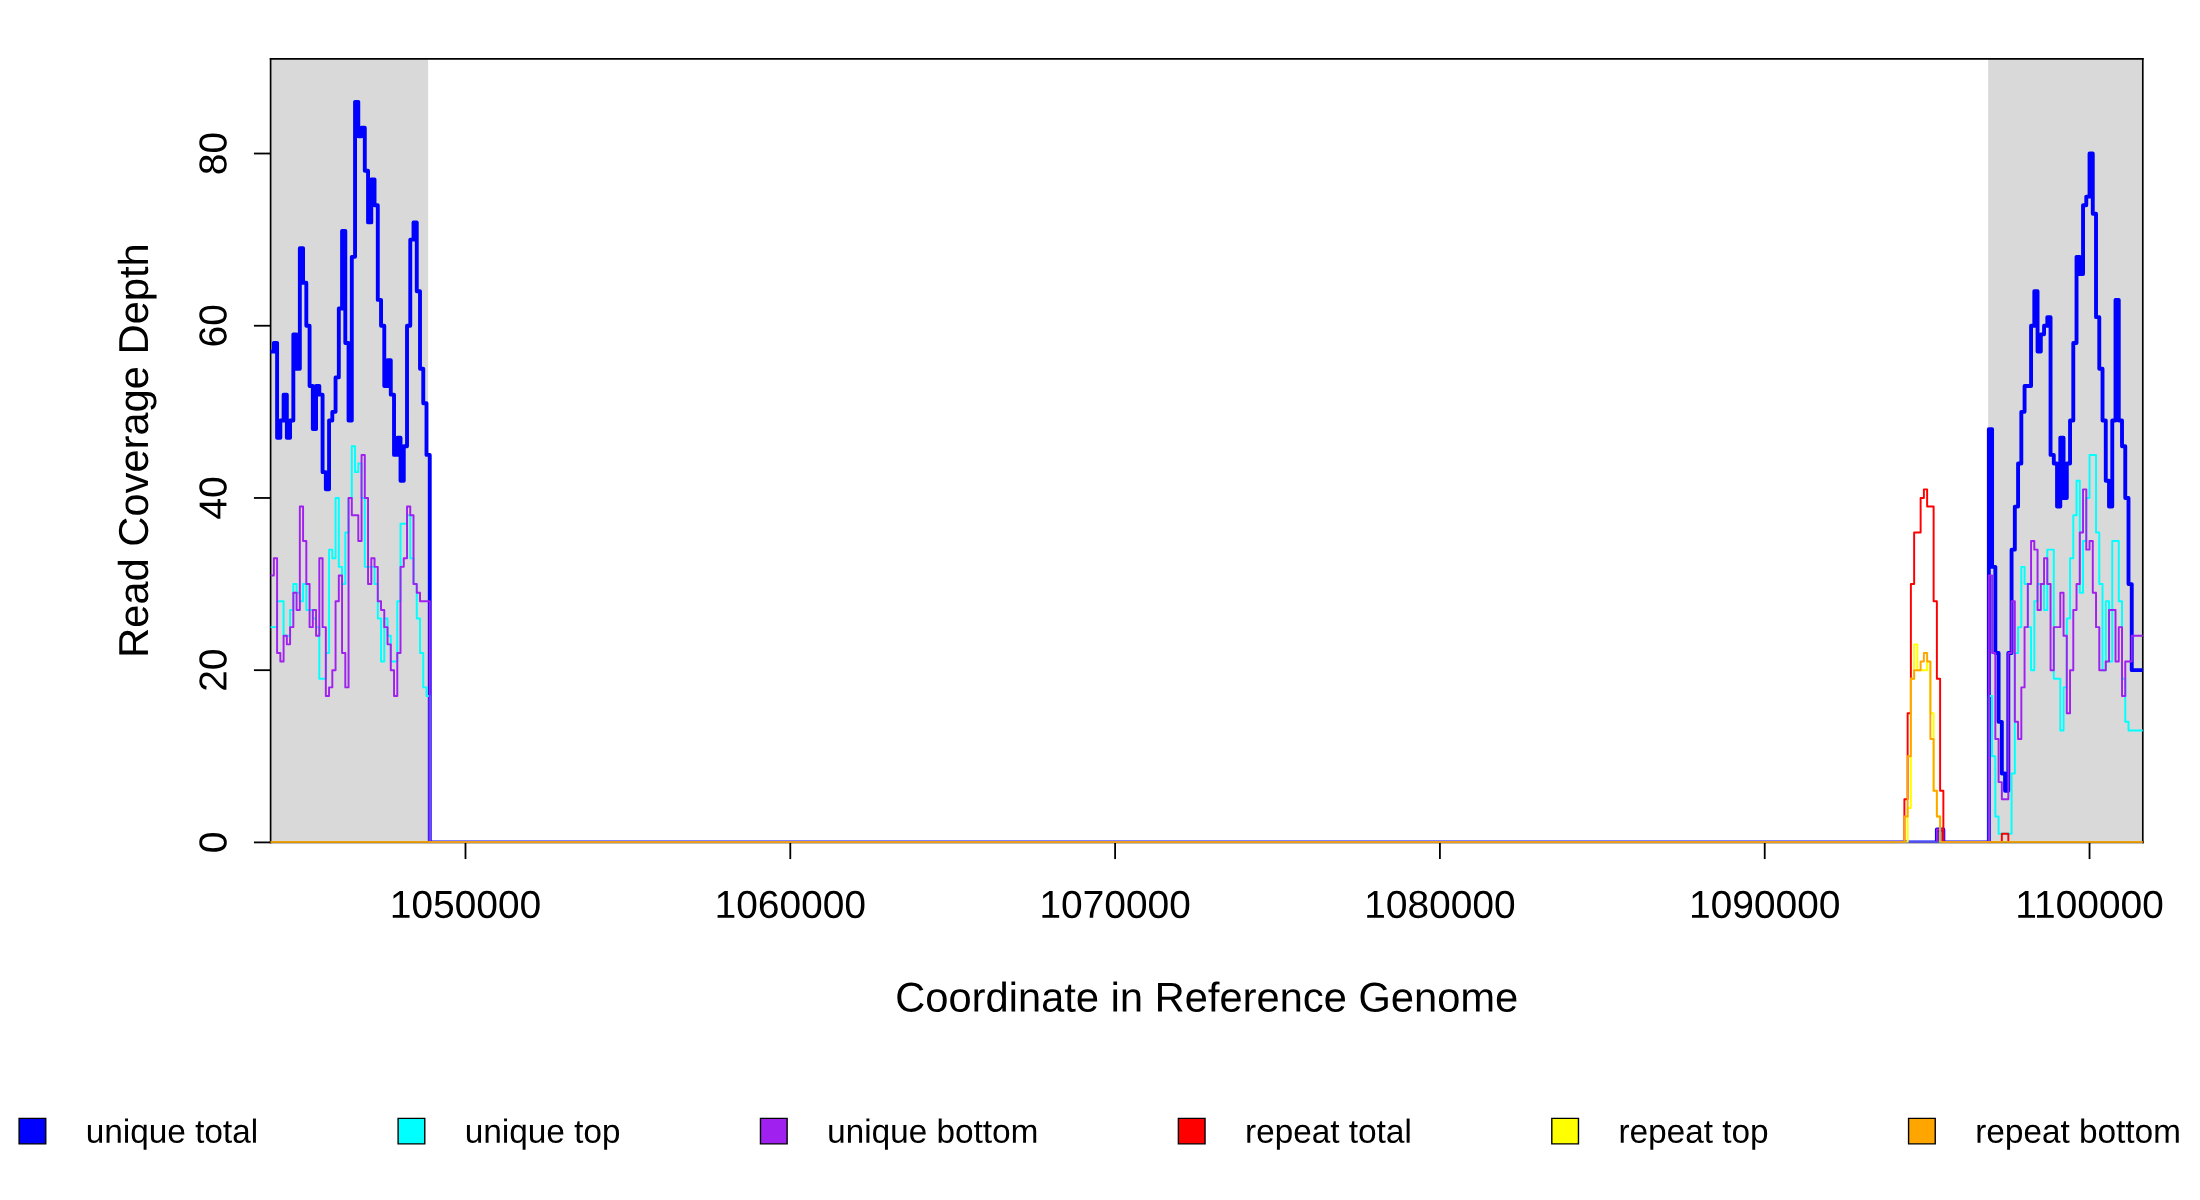  Describe the element at coordinates (2090, 904) in the screenshot. I see `x-tick-label: 1100000` at that location.